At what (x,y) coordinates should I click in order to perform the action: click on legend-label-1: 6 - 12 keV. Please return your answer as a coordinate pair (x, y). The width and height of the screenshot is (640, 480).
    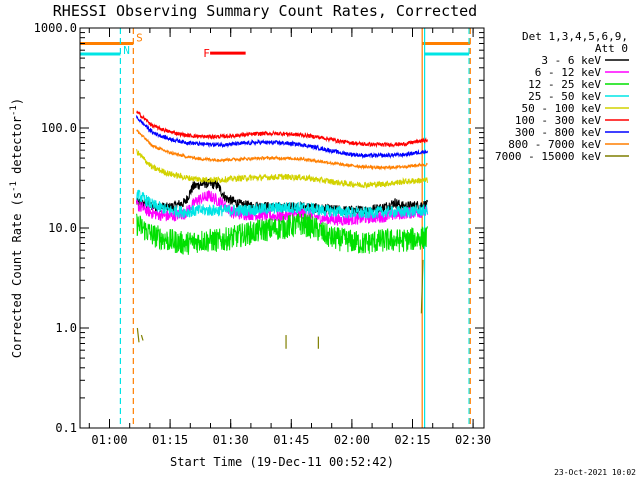
    Looking at the image, I should click on (568, 72).